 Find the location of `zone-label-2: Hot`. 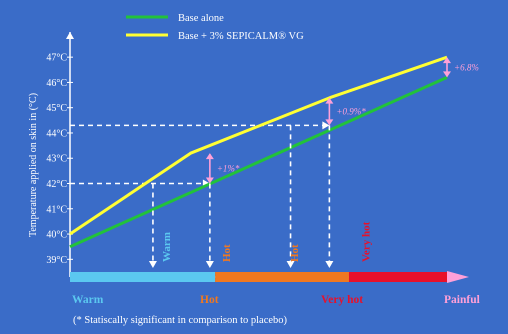

zone-label-2: Hot is located at coordinates (209, 300).